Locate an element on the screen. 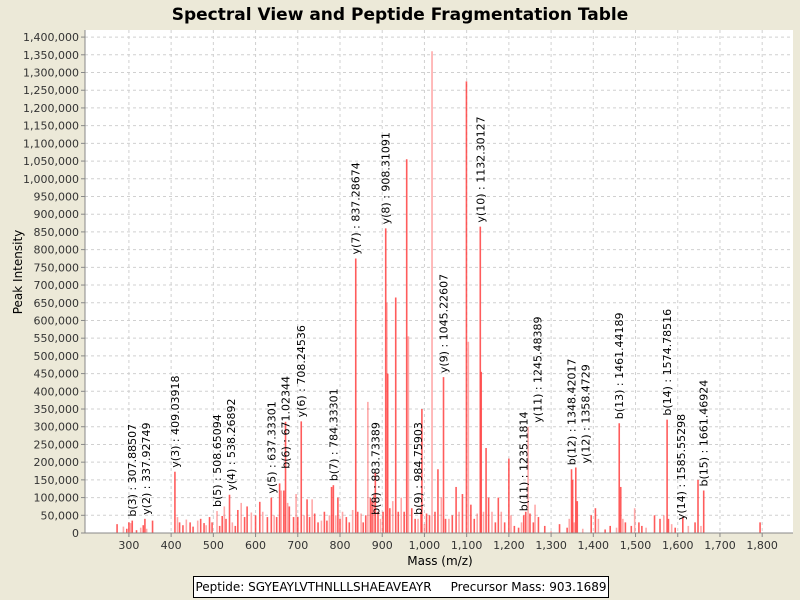 This screenshot has height=600, width=800. y-tick-label: 950,000 is located at coordinates (57, 196).